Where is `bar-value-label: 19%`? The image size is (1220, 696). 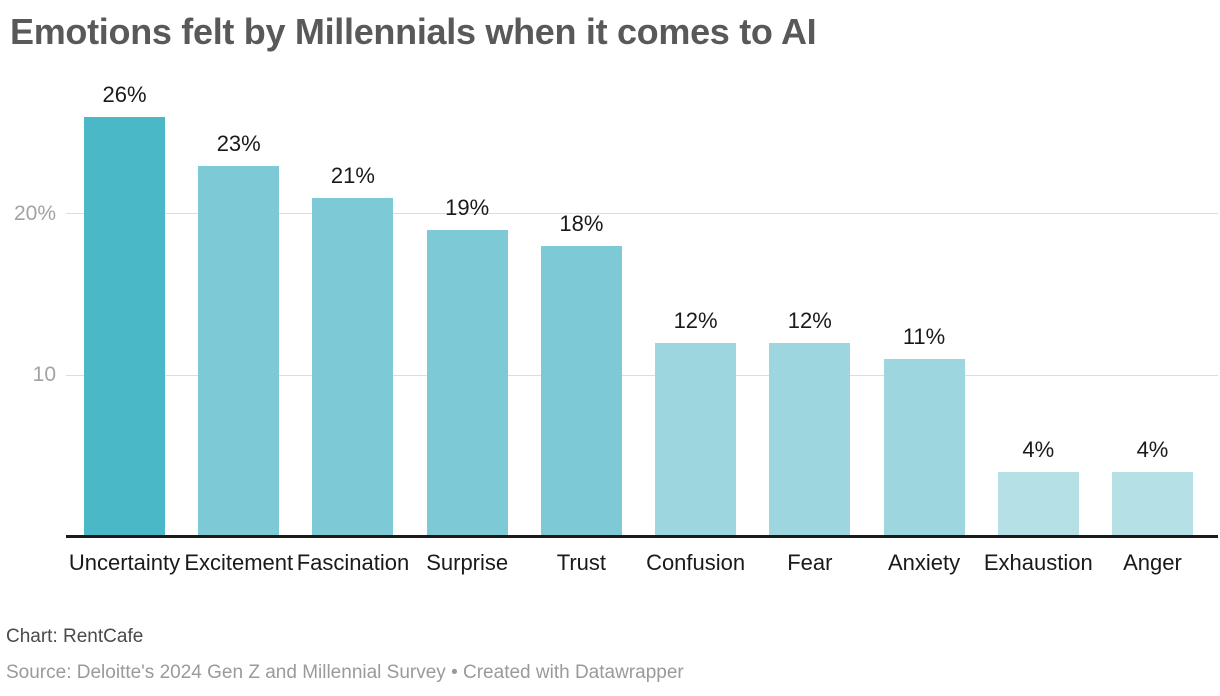
bar-value-label: 19% is located at coordinates (467, 208).